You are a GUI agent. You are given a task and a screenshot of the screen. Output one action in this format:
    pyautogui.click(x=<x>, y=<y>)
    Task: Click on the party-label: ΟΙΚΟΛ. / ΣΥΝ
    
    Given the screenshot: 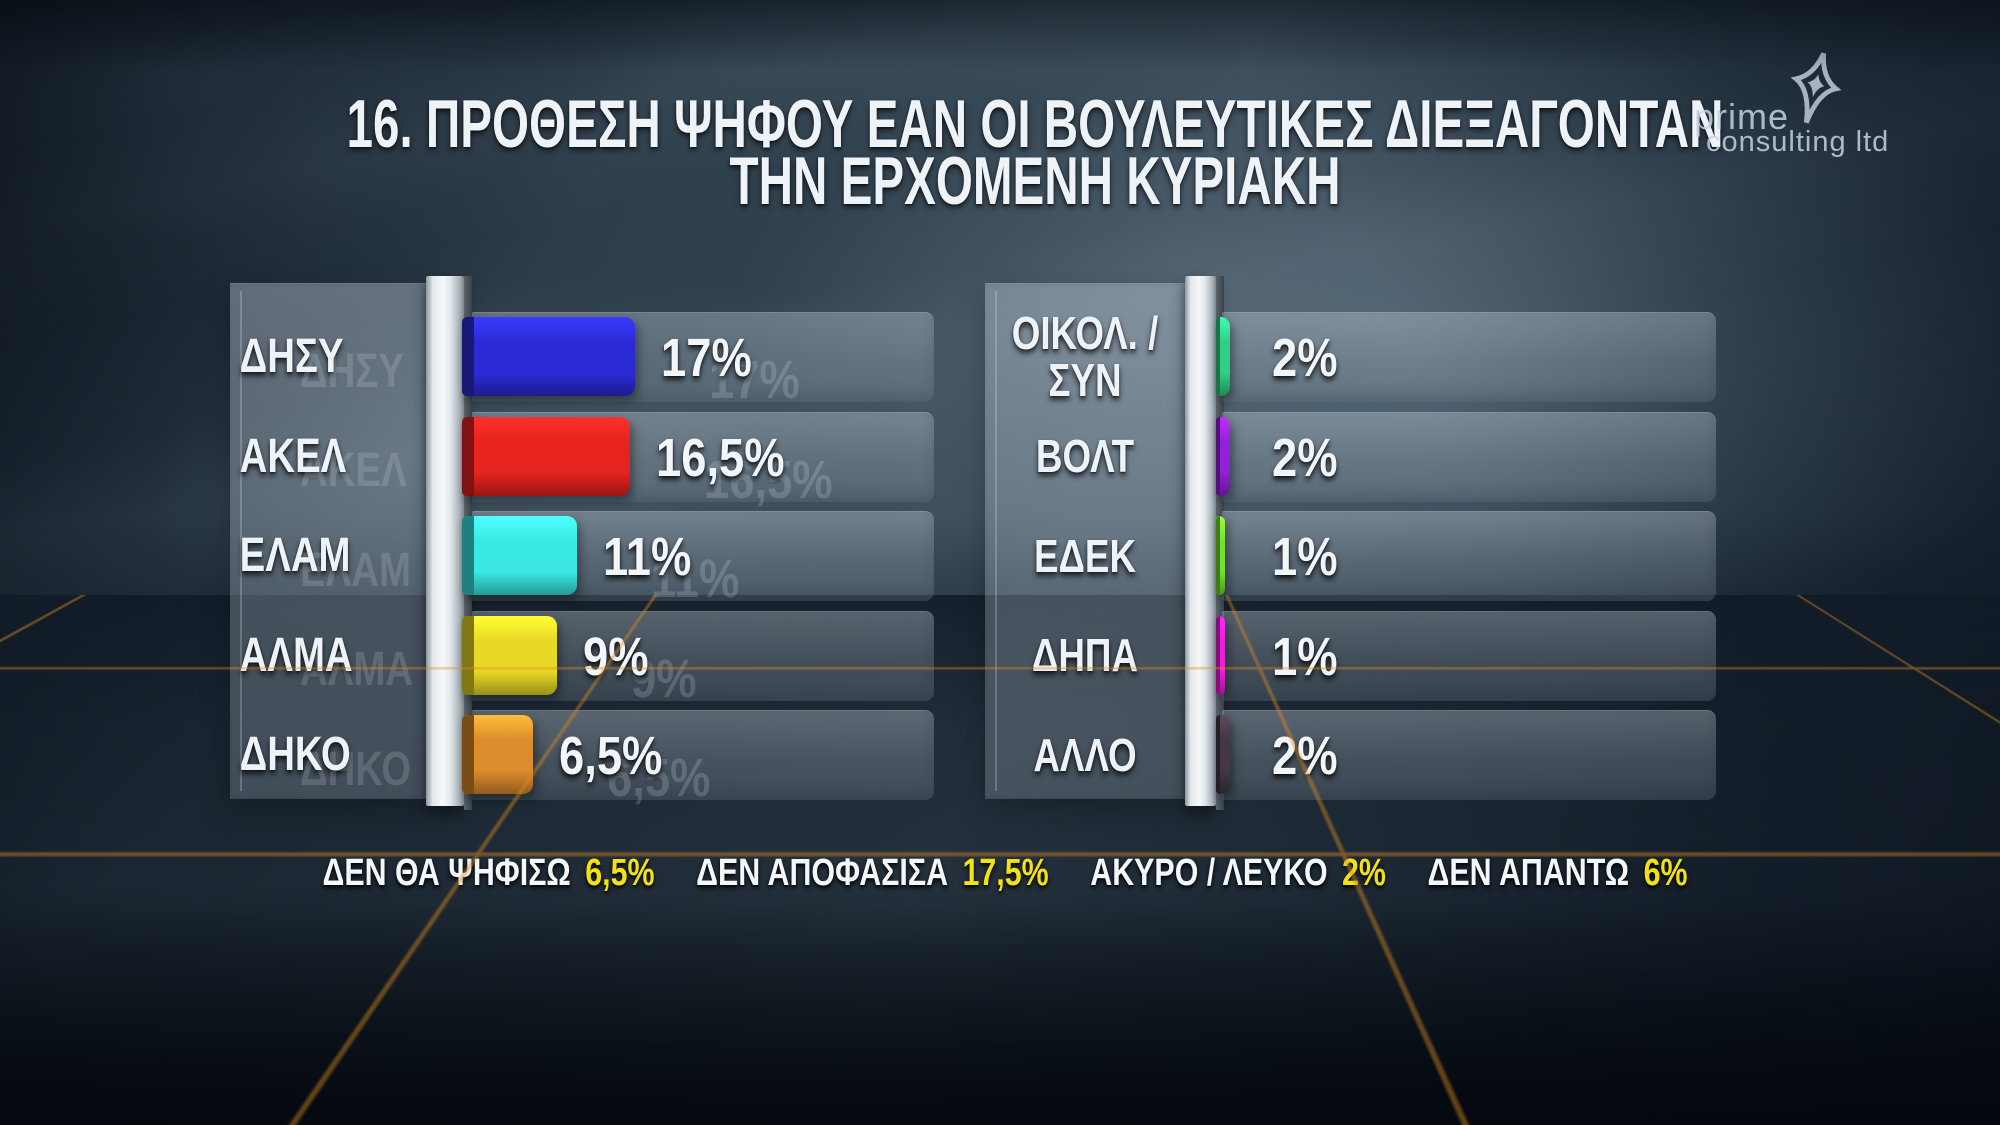 What is the action you would take?
    pyautogui.click(x=1085, y=356)
    